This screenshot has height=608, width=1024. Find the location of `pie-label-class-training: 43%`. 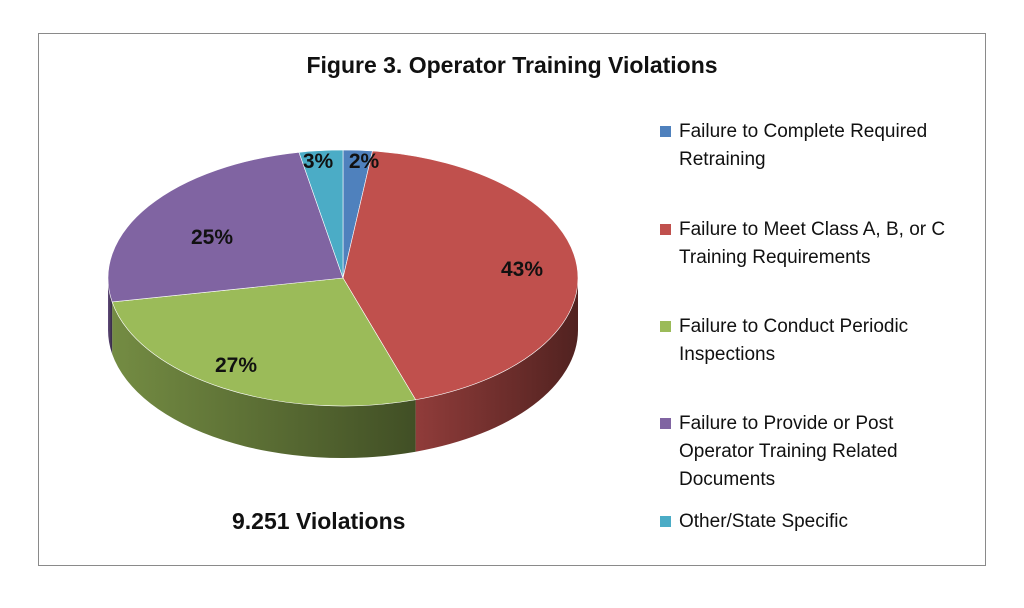

pie-label-class-training: 43% is located at coordinates (522, 269).